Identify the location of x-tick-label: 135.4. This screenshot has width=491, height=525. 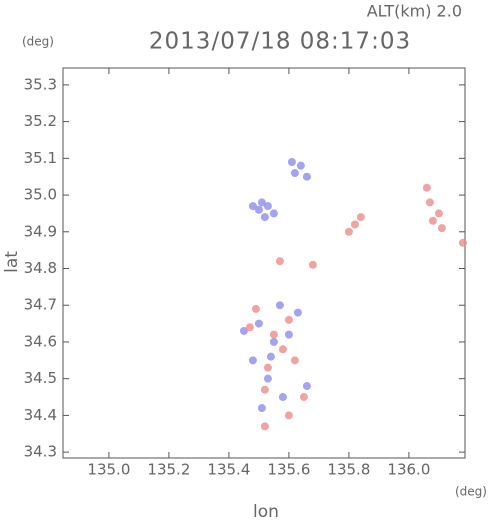
(228, 470).